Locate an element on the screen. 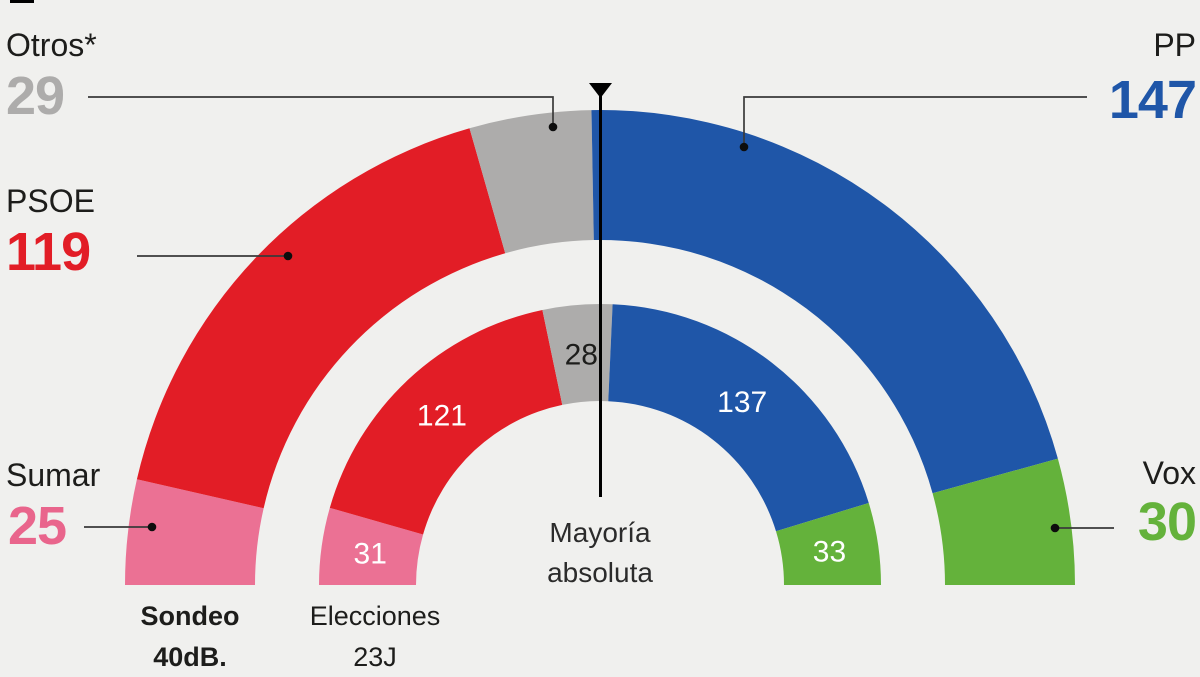 The width and height of the screenshot is (1200, 677). party-value-pp: 147 is located at coordinates (1152, 100).